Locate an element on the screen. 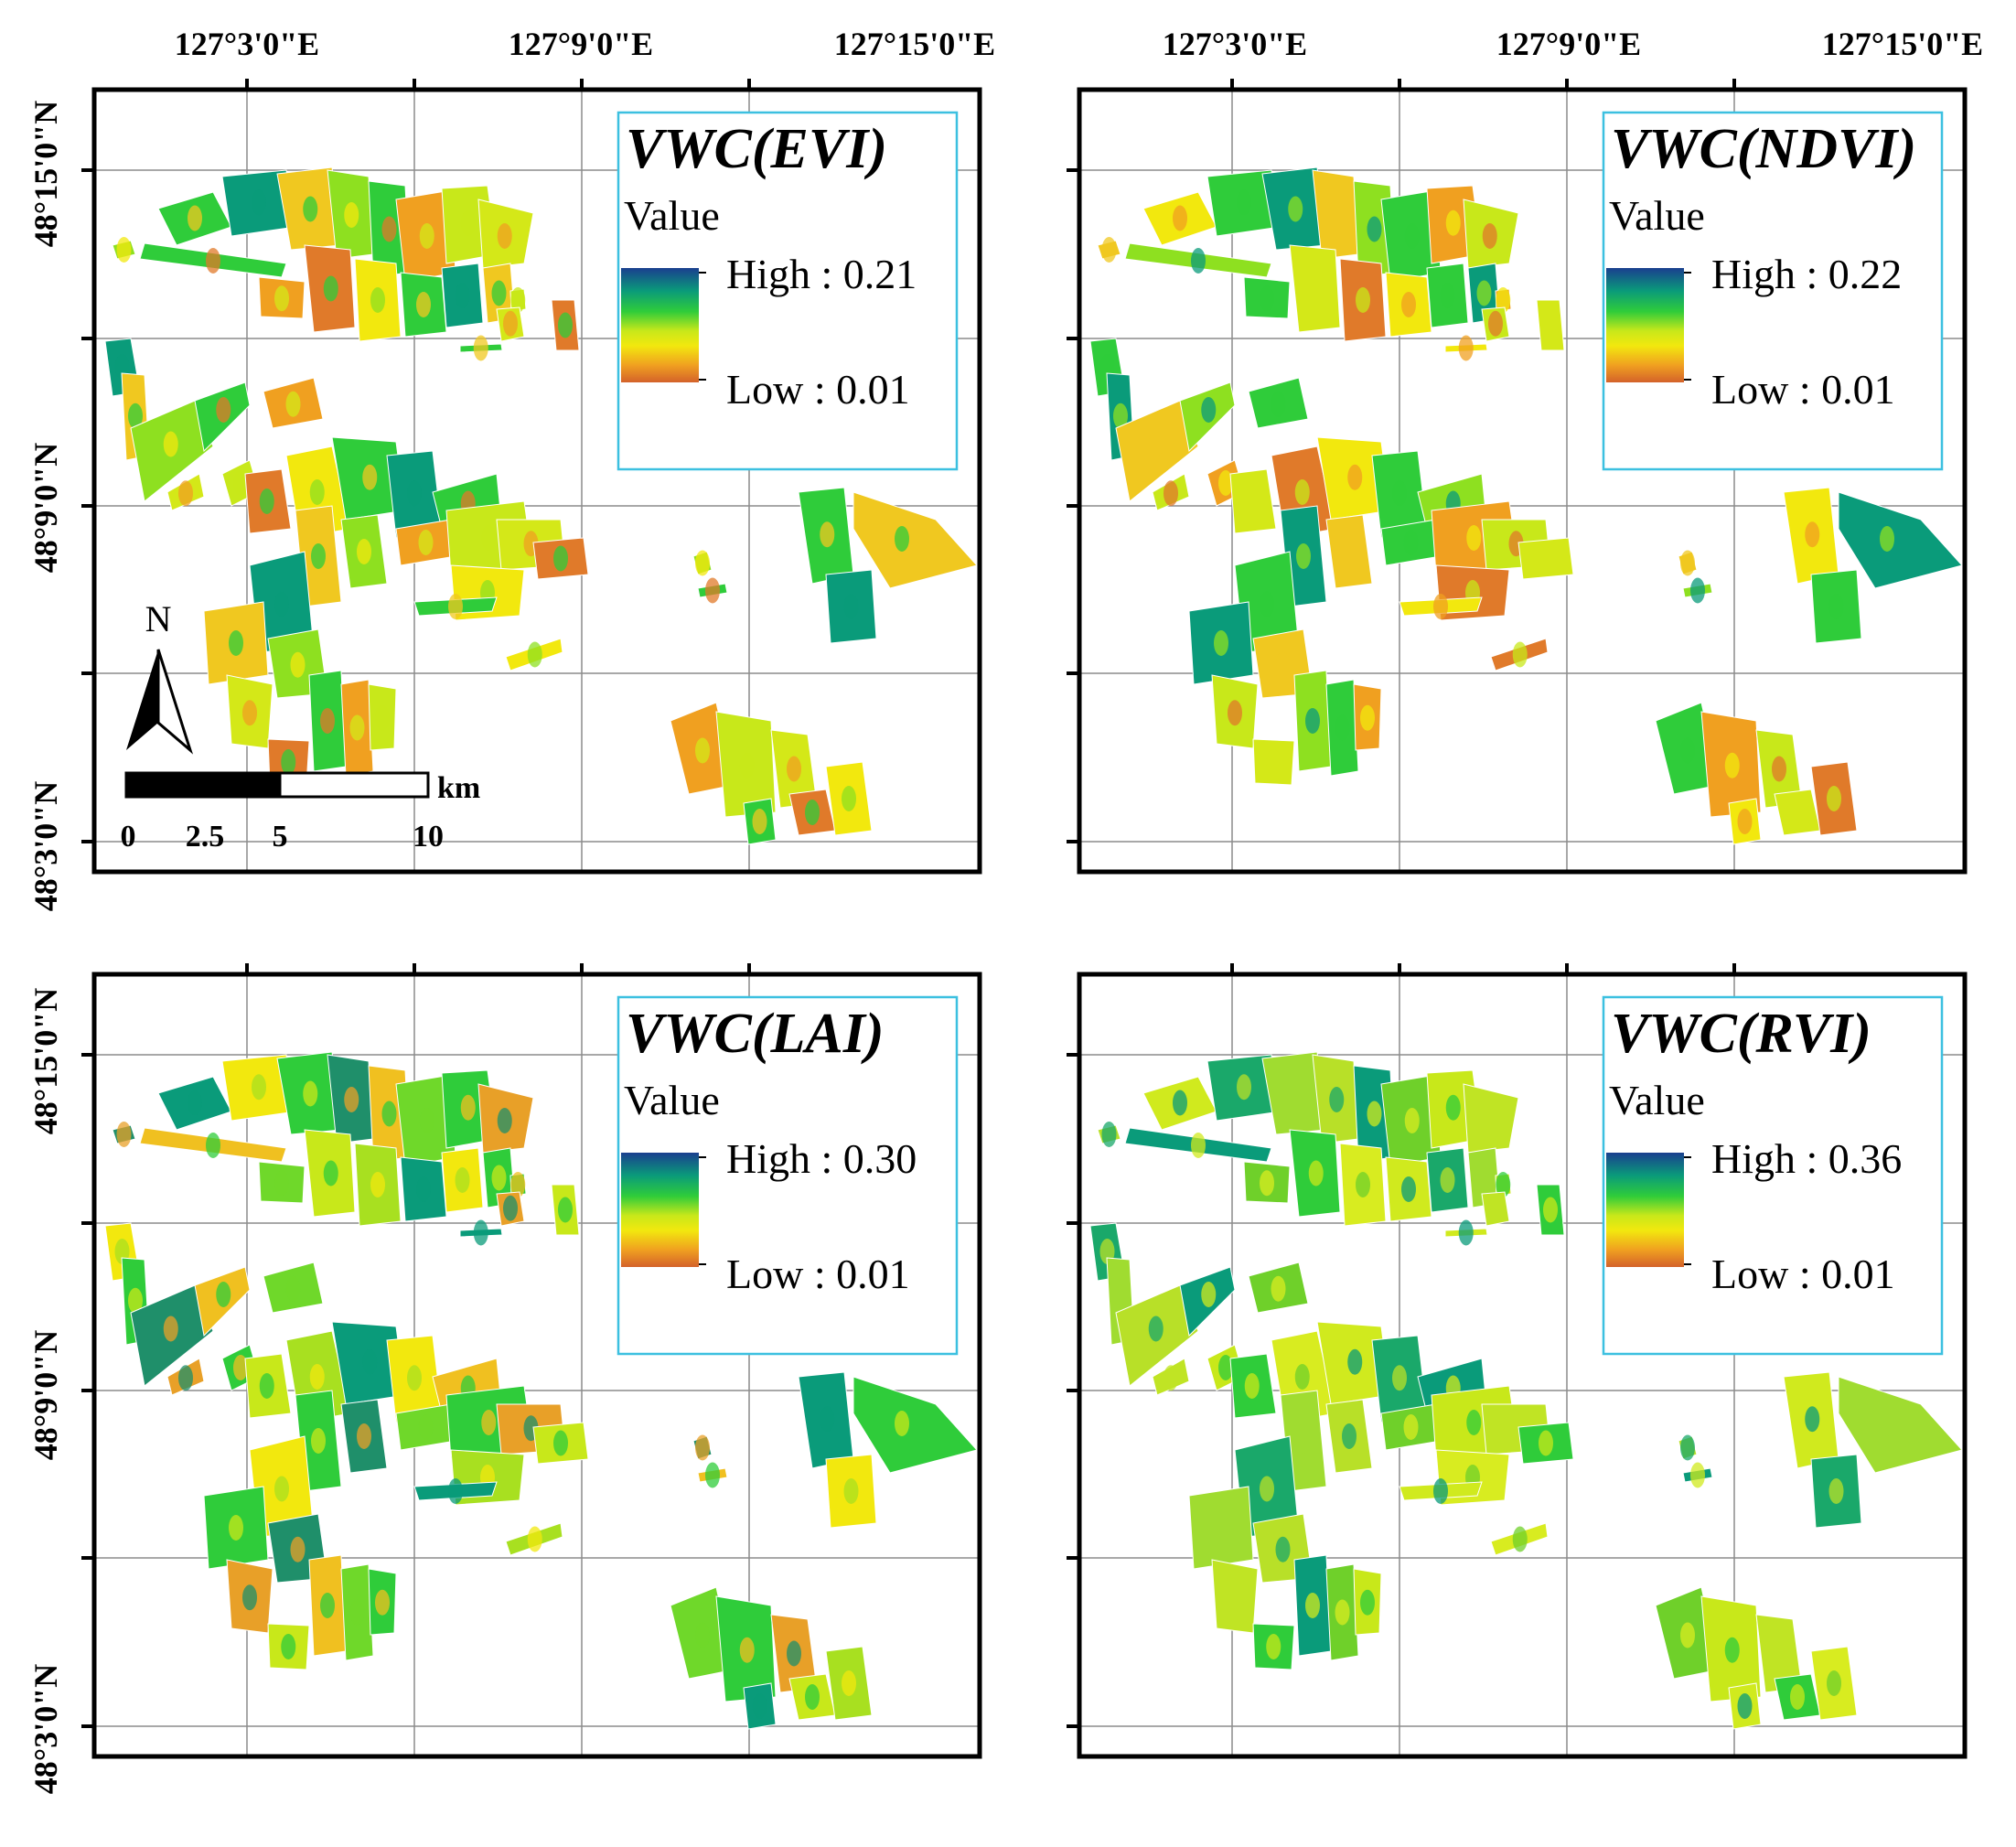  lon-label-right-1: 127°3'0"E is located at coordinates (1235, 44).